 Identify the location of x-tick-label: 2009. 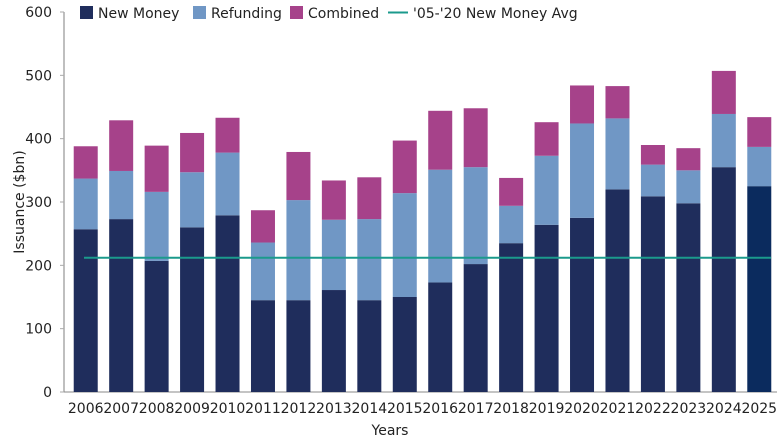
(192, 409).